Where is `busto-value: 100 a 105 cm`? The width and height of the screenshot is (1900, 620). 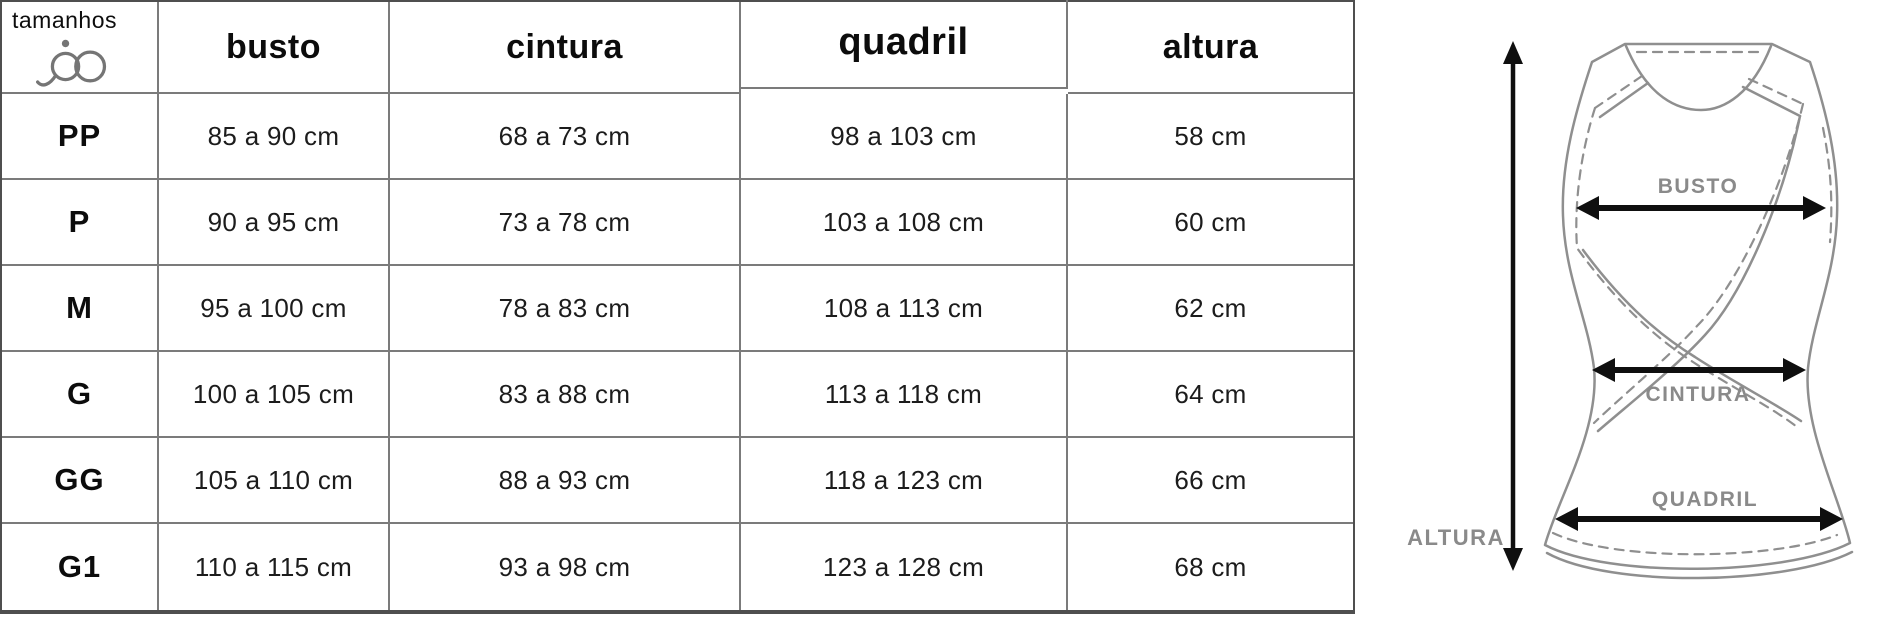 busto-value: 100 a 105 cm is located at coordinates (274, 395).